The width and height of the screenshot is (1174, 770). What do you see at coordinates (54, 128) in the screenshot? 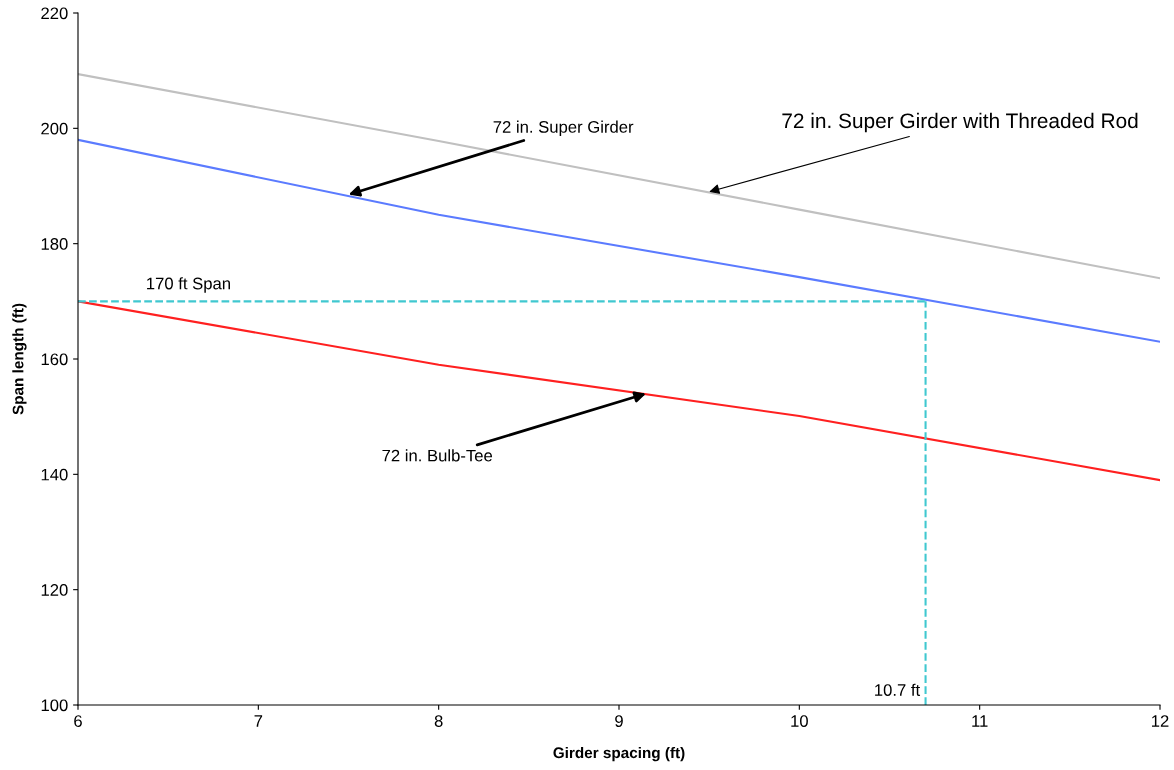
I see `y-tick-label: 200` at bounding box center [54, 128].